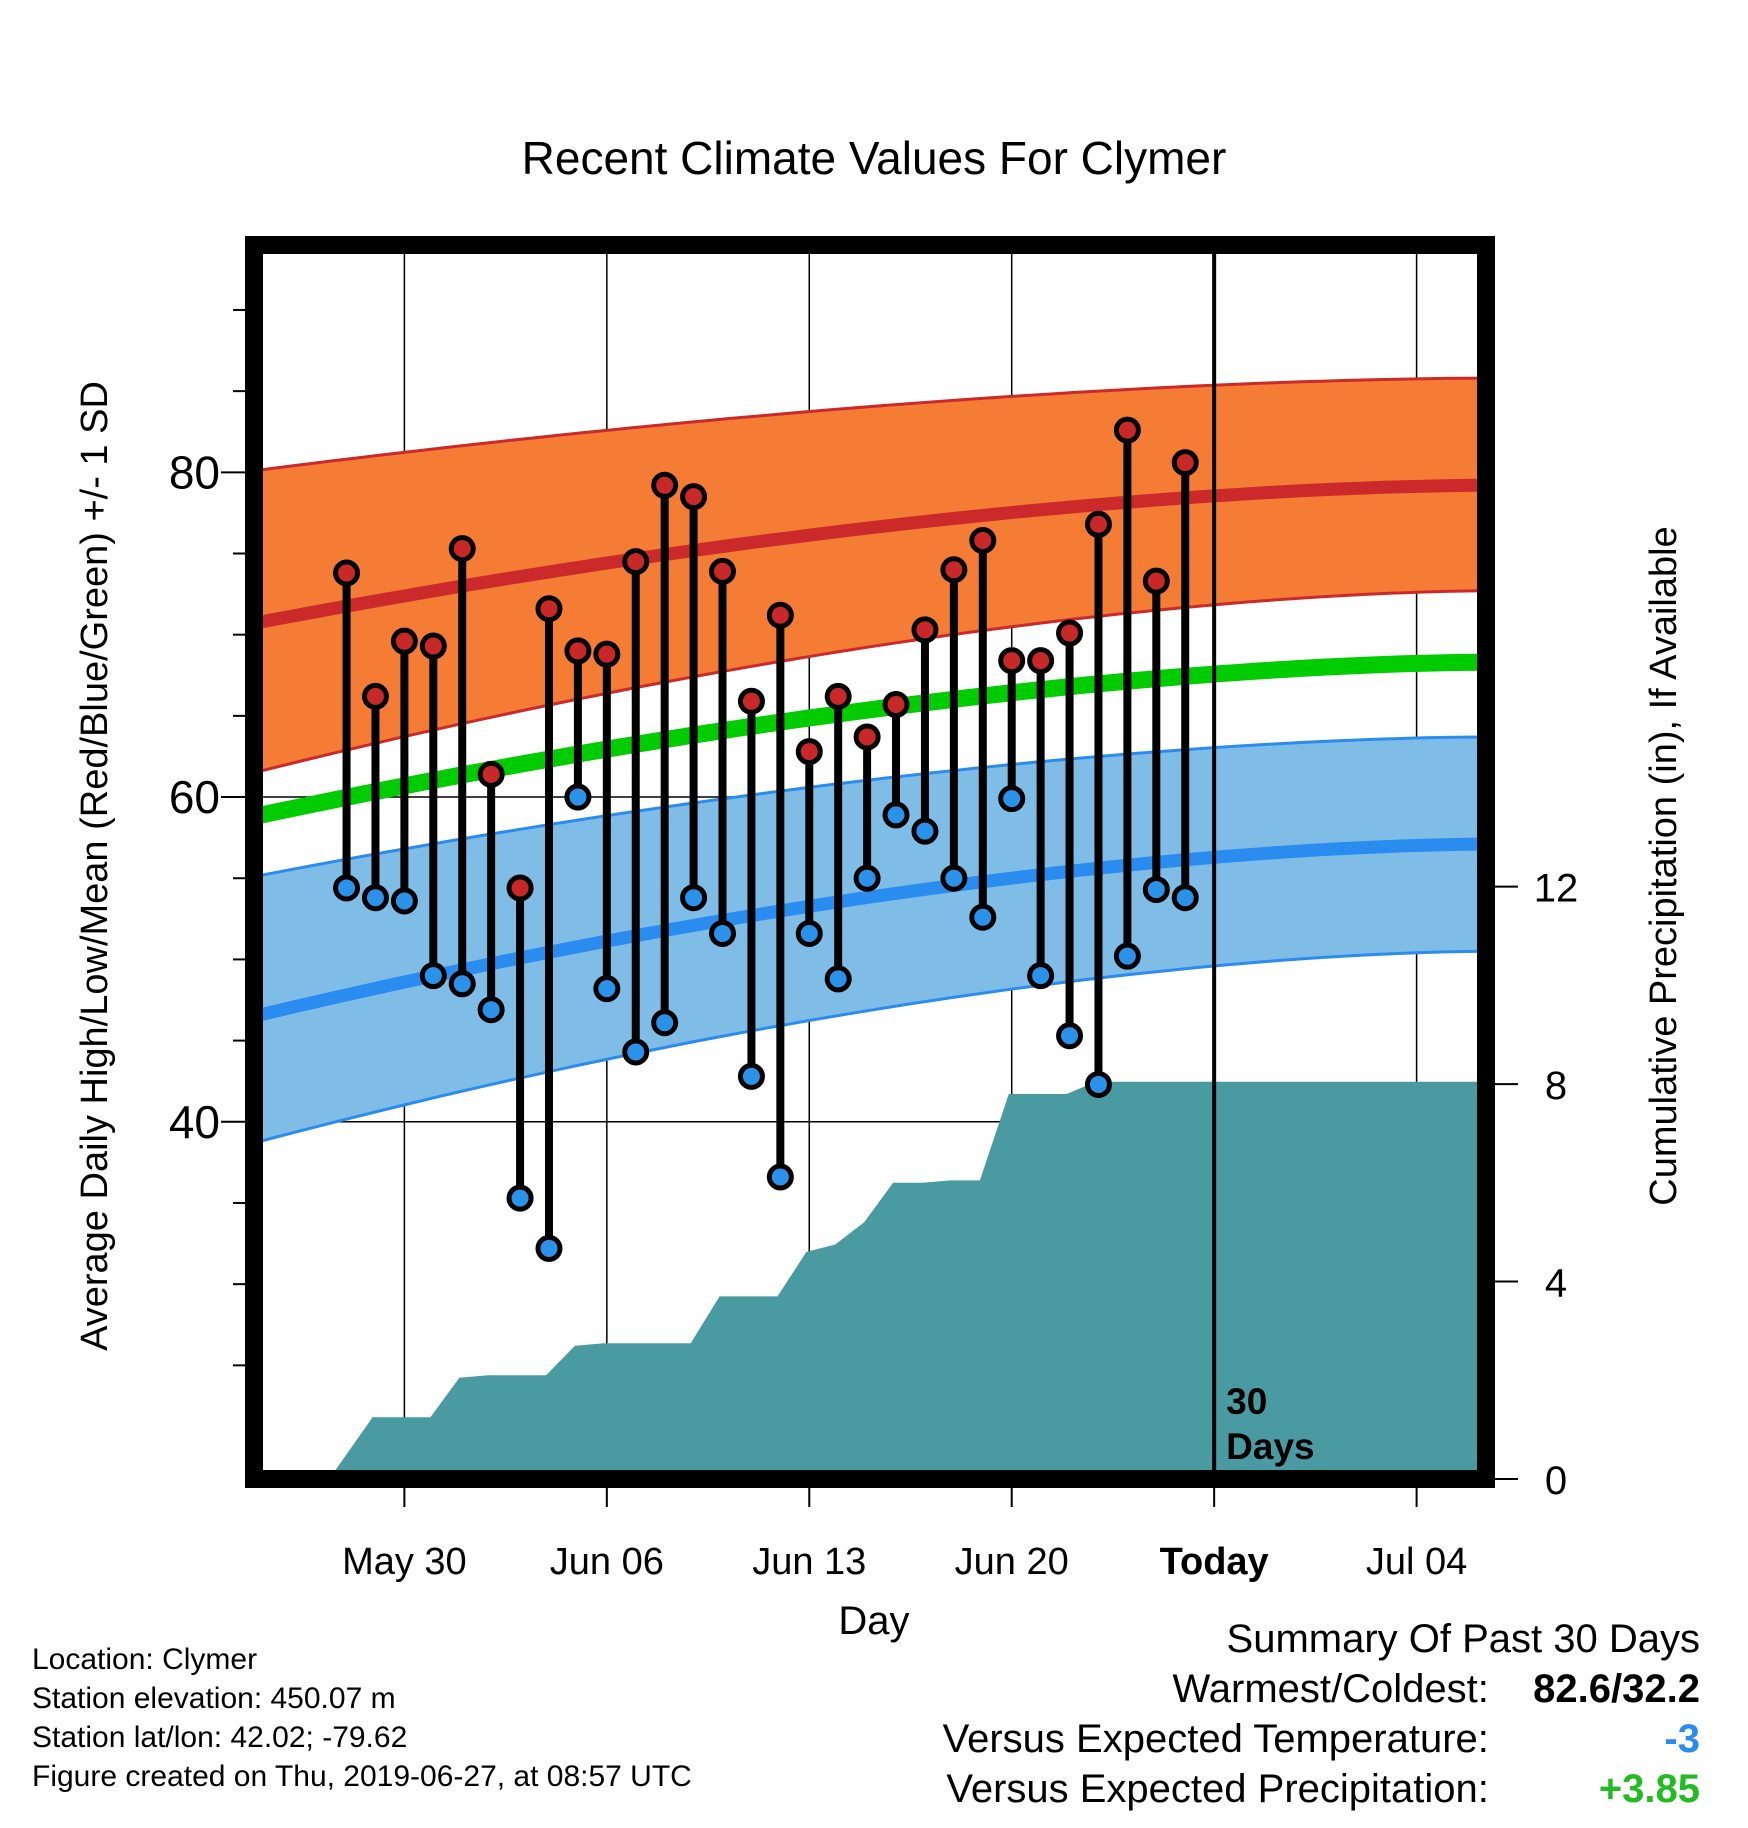  What do you see at coordinates (607, 1562) in the screenshot?
I see `x-tick-label: Jun 06` at bounding box center [607, 1562].